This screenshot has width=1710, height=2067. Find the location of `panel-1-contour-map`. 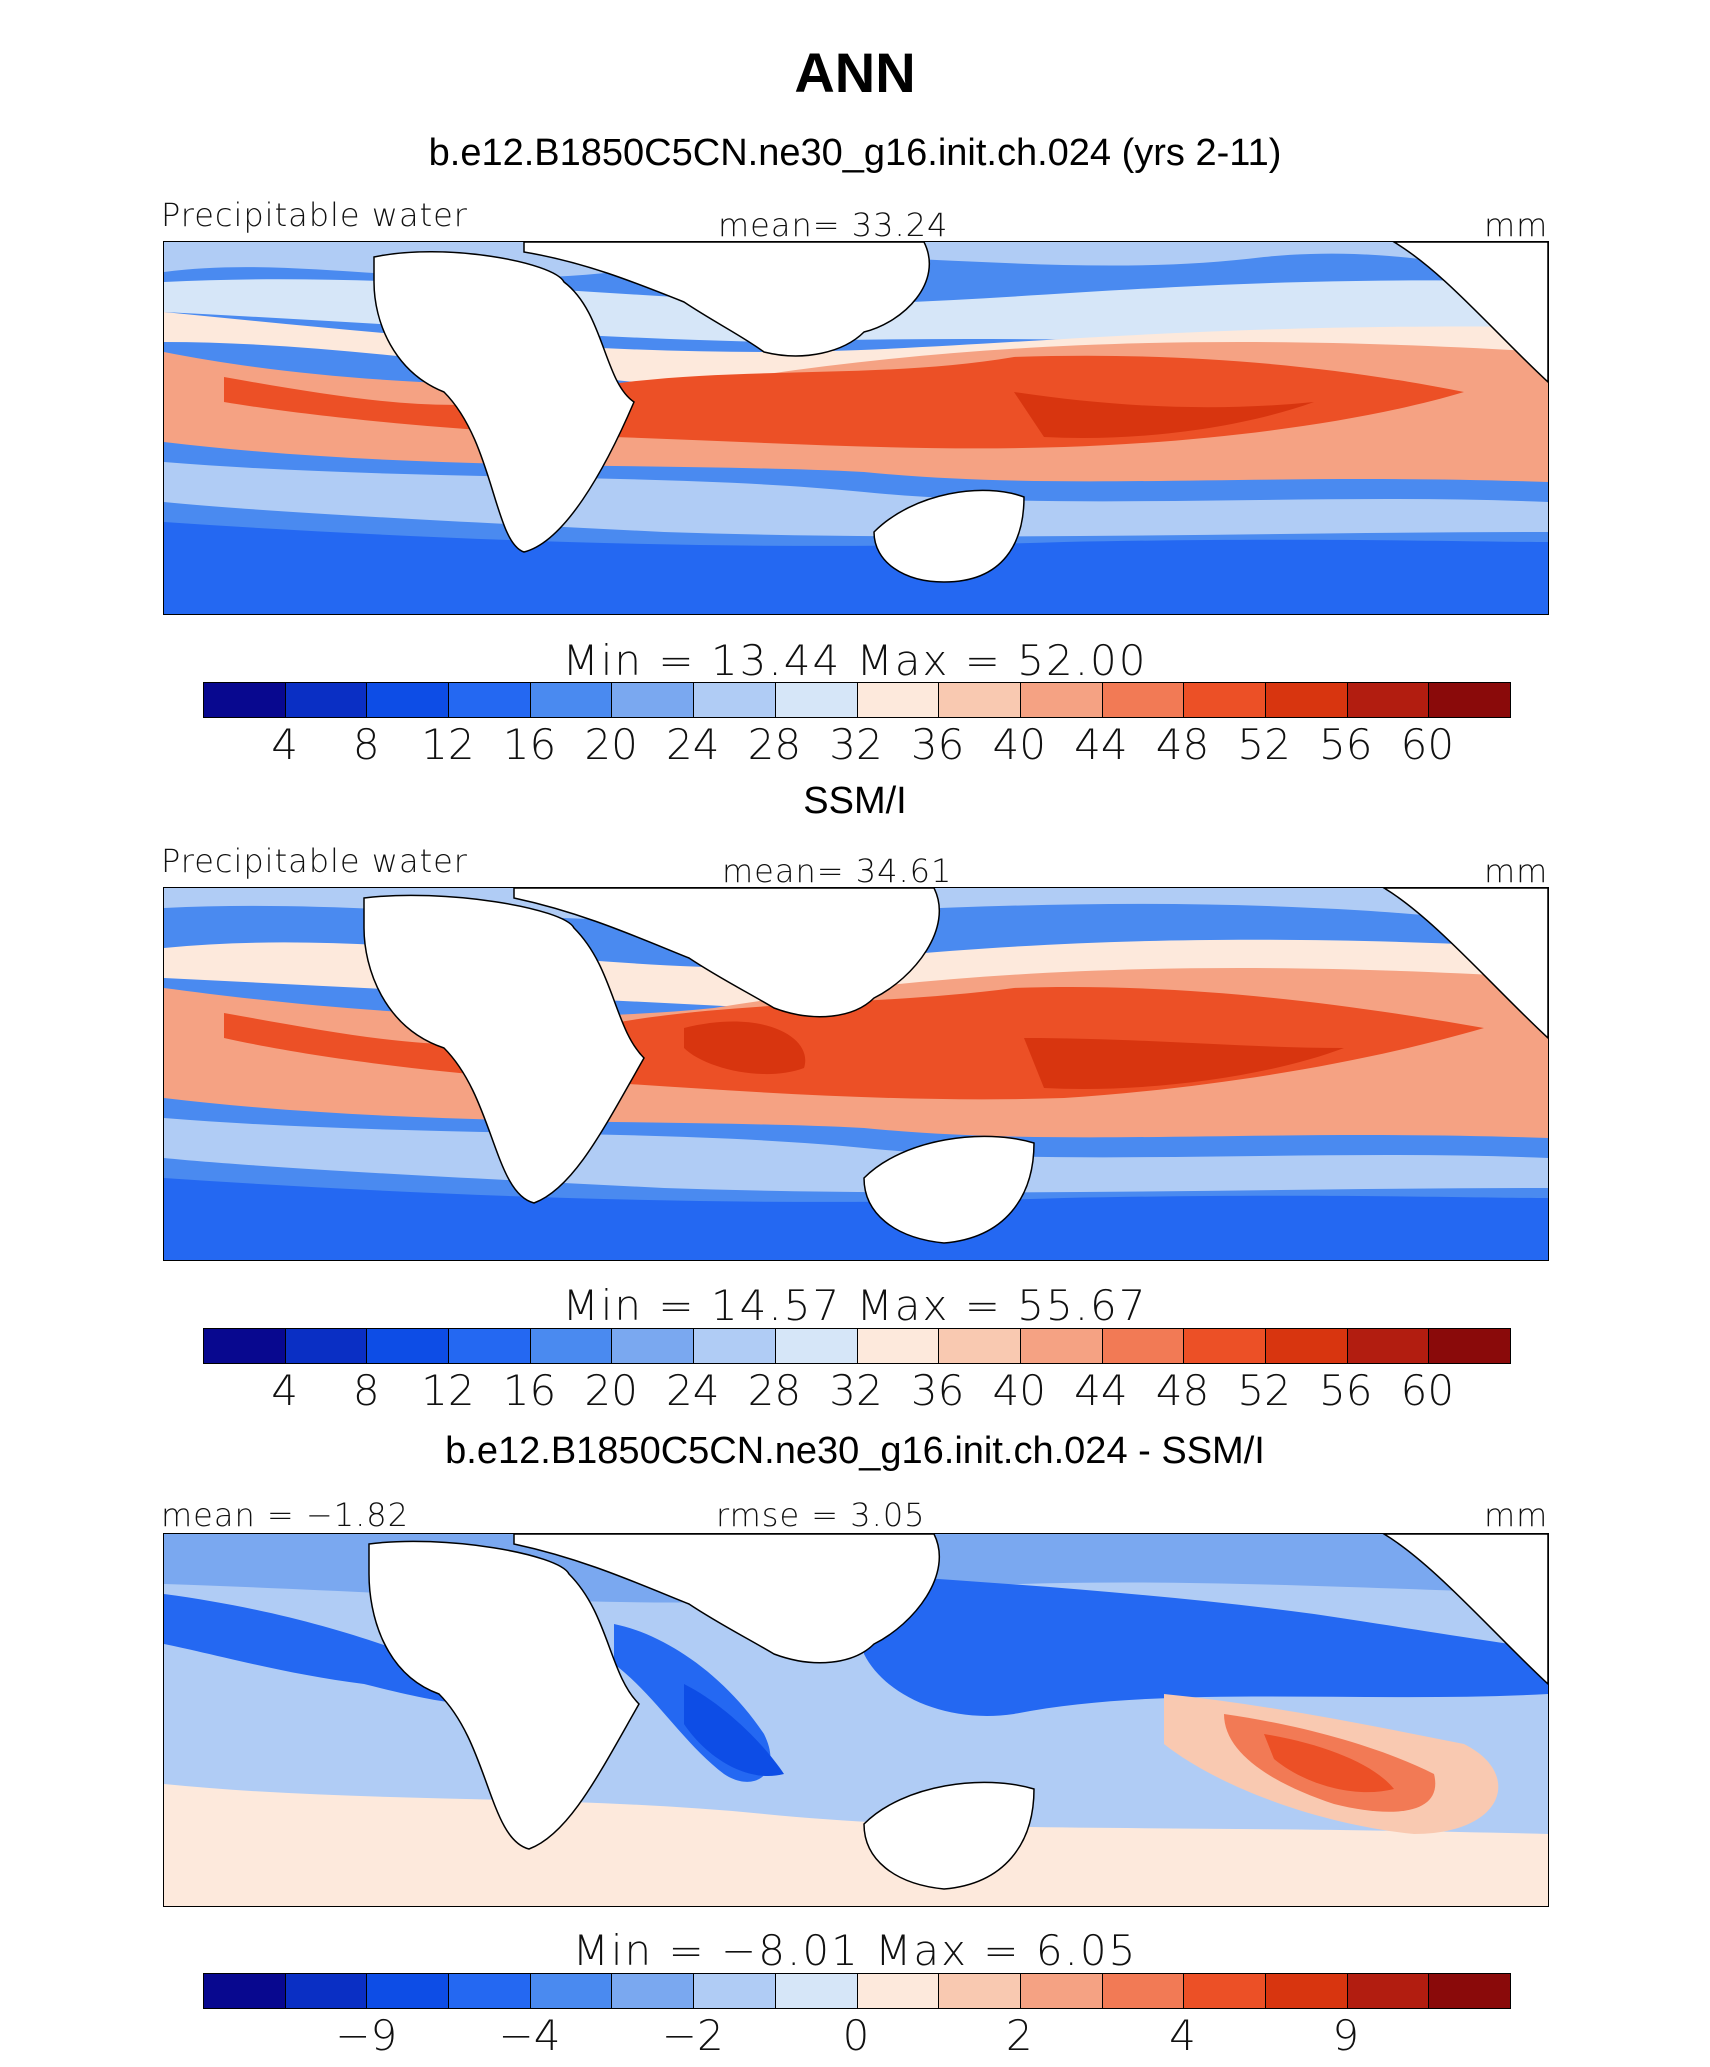

panel-1-contour-map is located at coordinates (856, 428).